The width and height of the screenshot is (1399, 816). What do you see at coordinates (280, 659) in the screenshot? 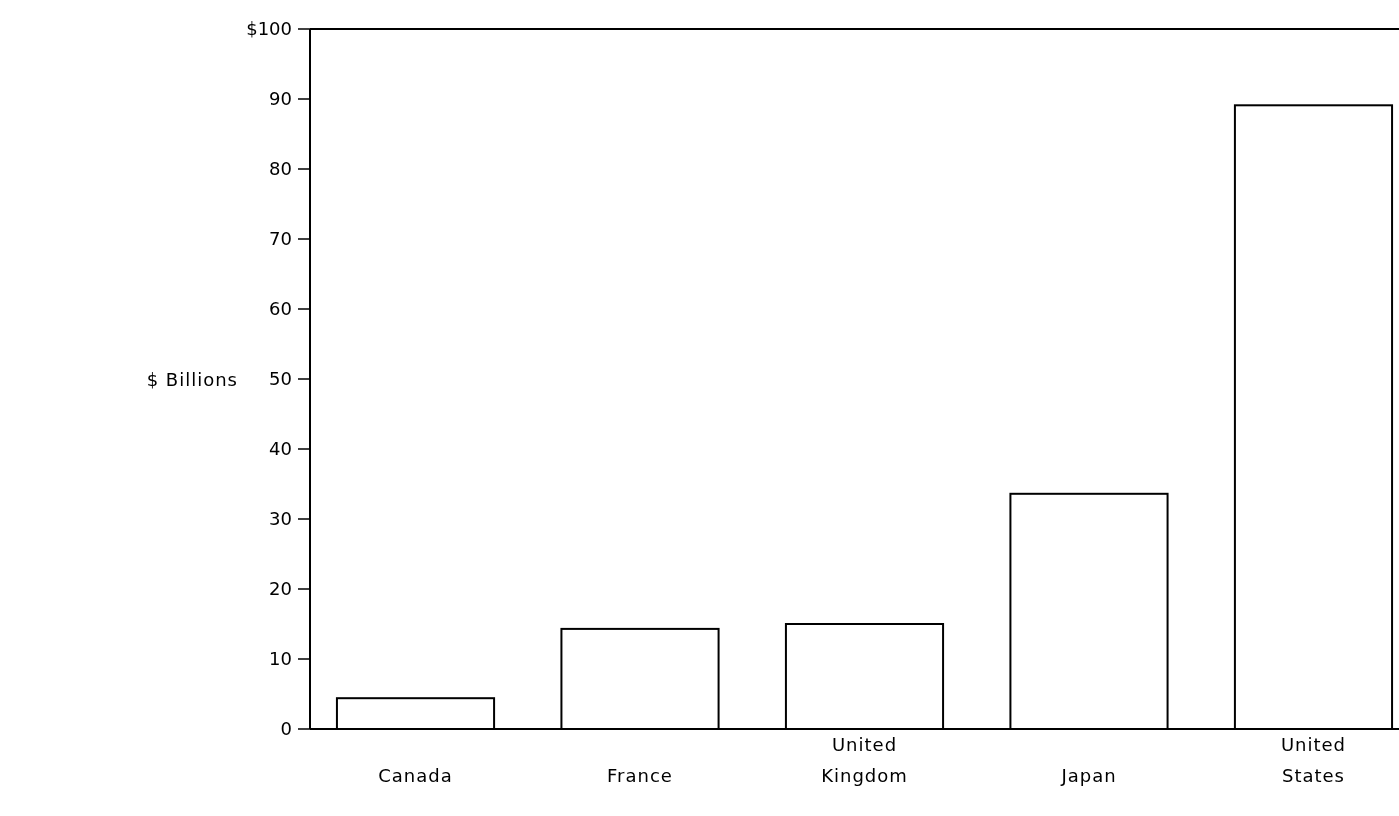
I see `y-tick-label: 10` at bounding box center [280, 659].